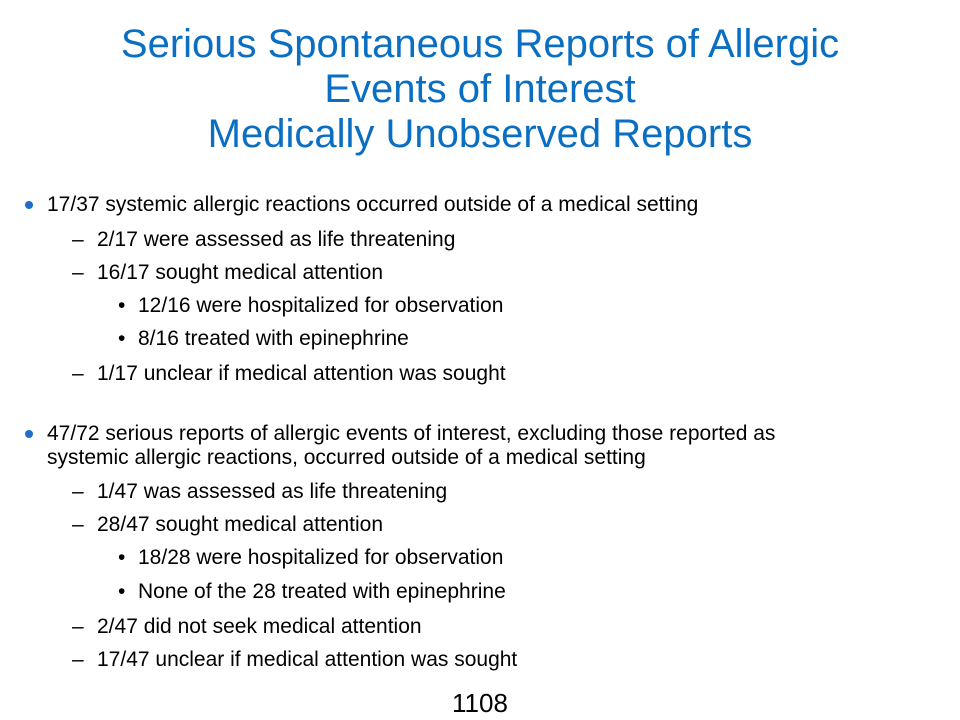 The image size is (960, 720). I want to click on list-item-section2-sub1: 1/47 was assessed as life threatening, so click(272, 491).